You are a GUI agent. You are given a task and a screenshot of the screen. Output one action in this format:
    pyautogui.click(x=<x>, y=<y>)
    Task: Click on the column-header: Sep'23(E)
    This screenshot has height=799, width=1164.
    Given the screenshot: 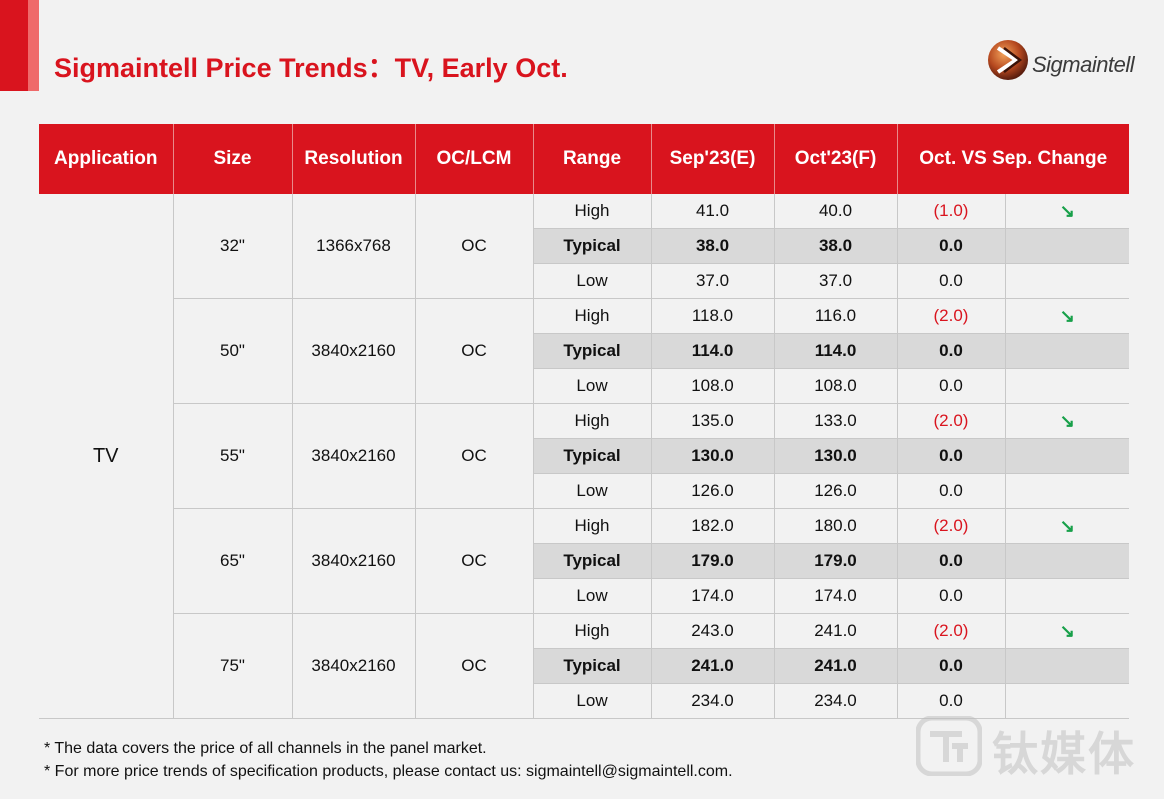 What is the action you would take?
    pyautogui.click(x=712, y=159)
    